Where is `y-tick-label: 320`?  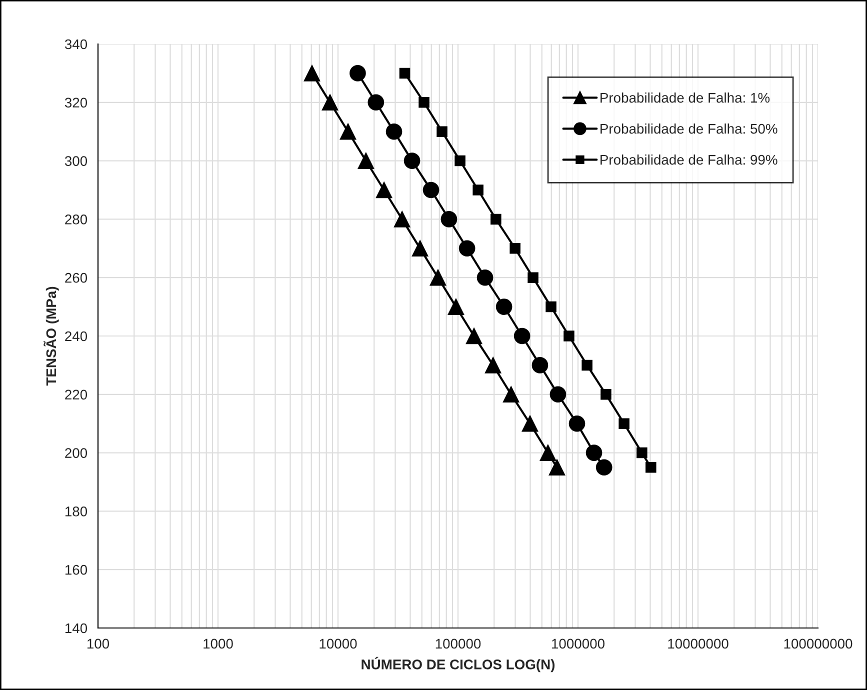
y-tick-label: 320 is located at coordinates (76, 103).